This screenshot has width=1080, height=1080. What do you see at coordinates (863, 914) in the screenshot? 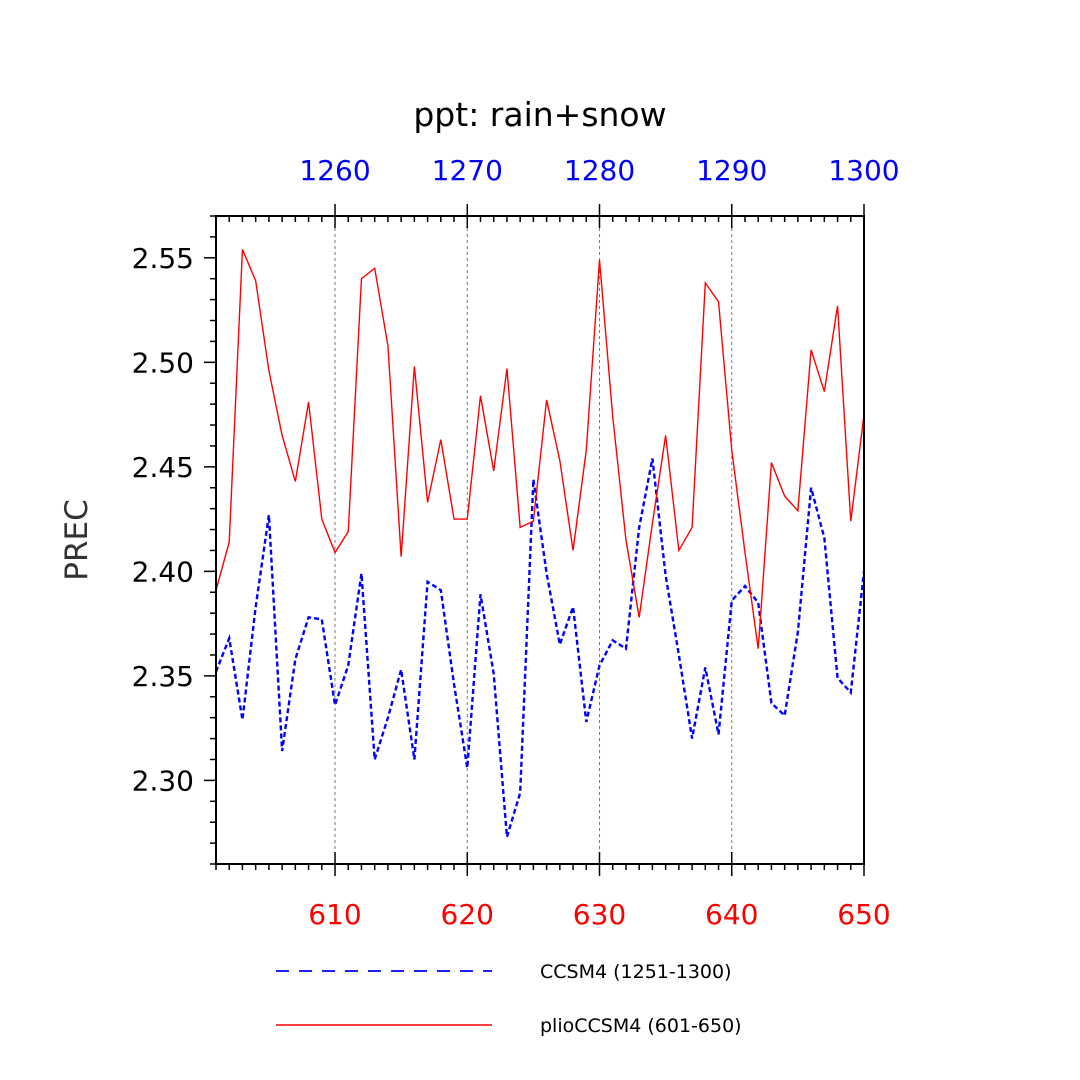
I see `x-bottom-tick-label: 650` at bounding box center [863, 914].